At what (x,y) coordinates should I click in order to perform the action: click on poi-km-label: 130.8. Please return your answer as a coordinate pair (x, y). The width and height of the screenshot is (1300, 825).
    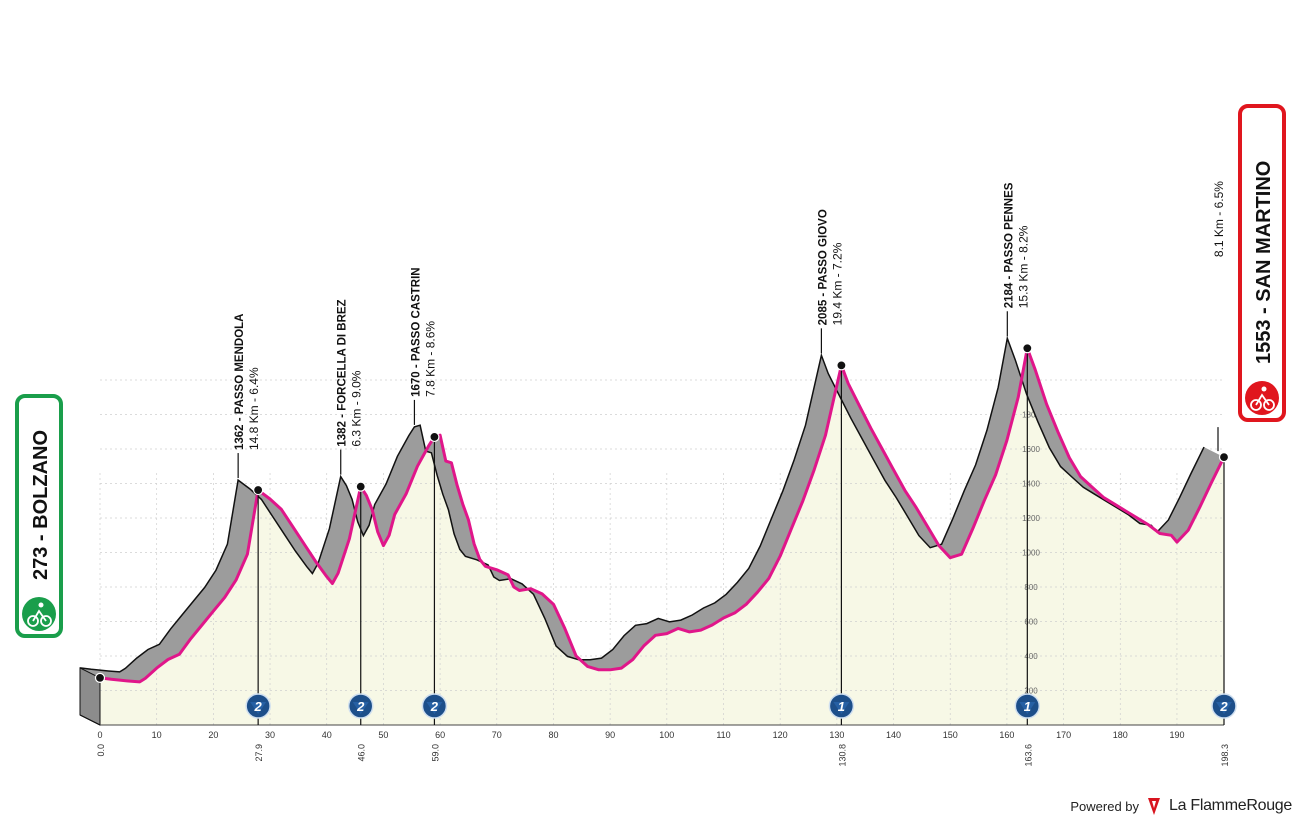
    Looking at the image, I should click on (842, 755).